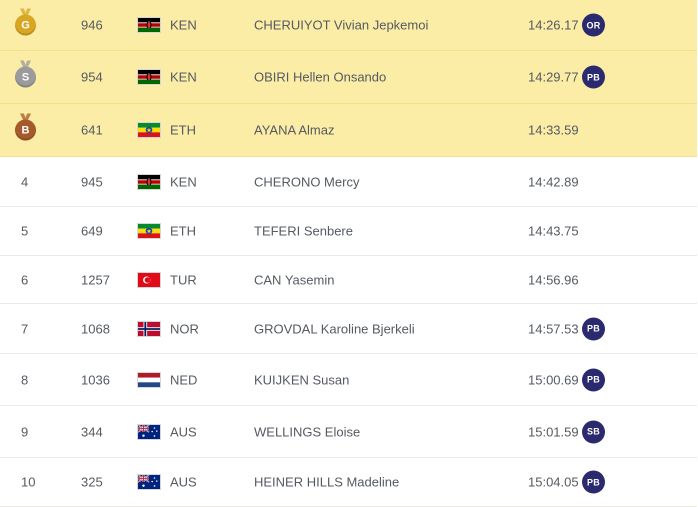 The image size is (698, 507). What do you see at coordinates (327, 482) in the screenshot?
I see `athlete-name: HEINER HILLS Madeline` at bounding box center [327, 482].